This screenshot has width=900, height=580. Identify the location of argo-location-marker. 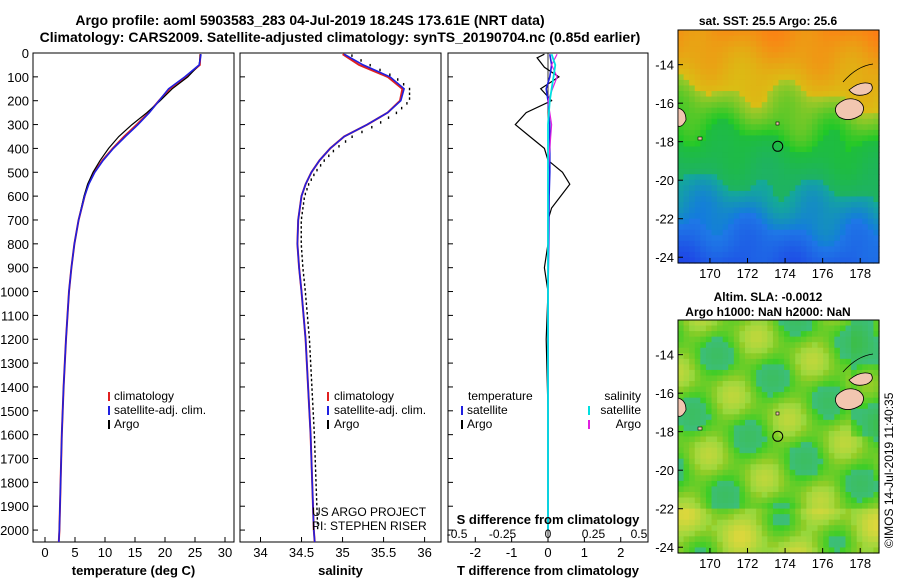
(778, 146).